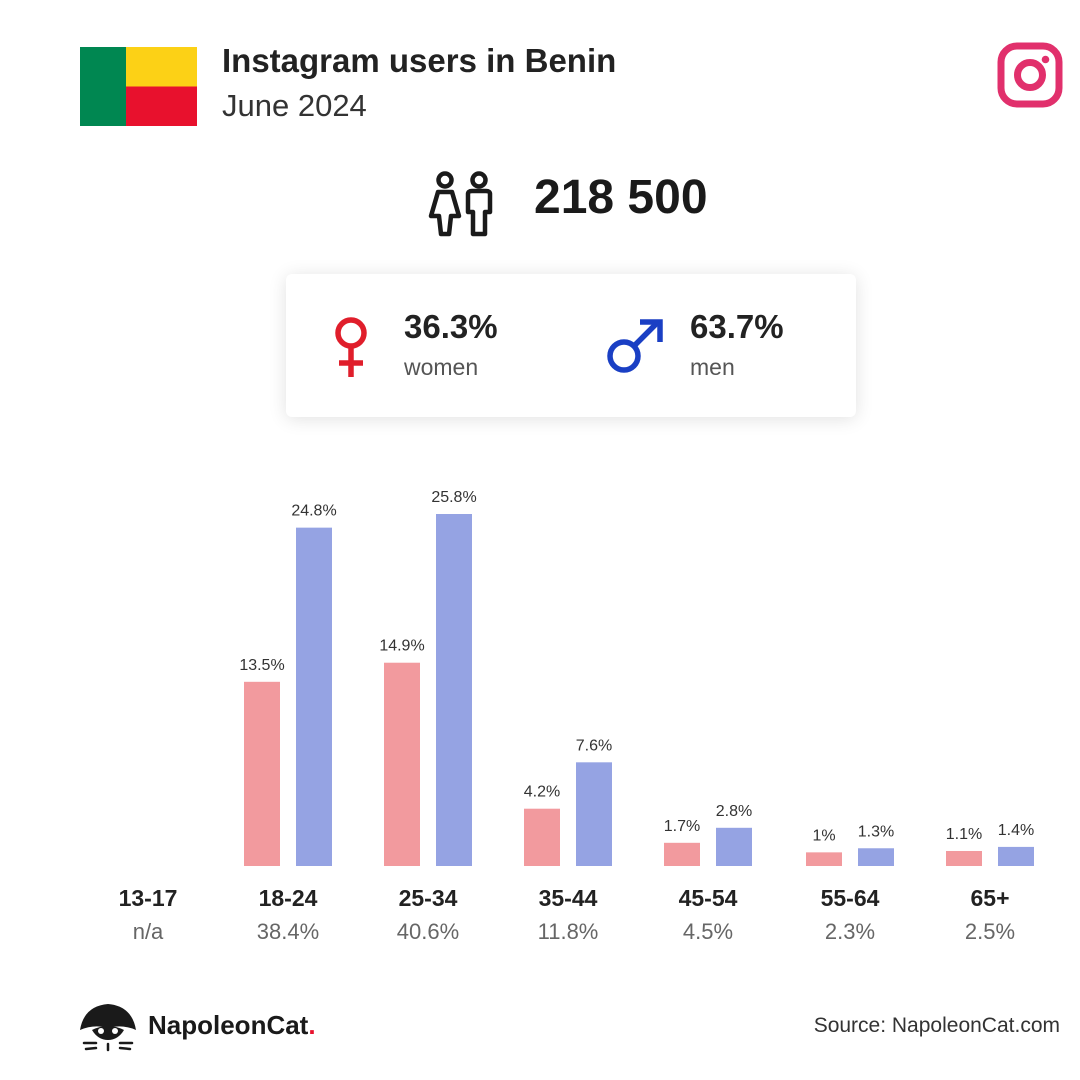 Image resolution: width=1080 pixels, height=1080 pixels. I want to click on flag-red-stripe, so click(161, 106).